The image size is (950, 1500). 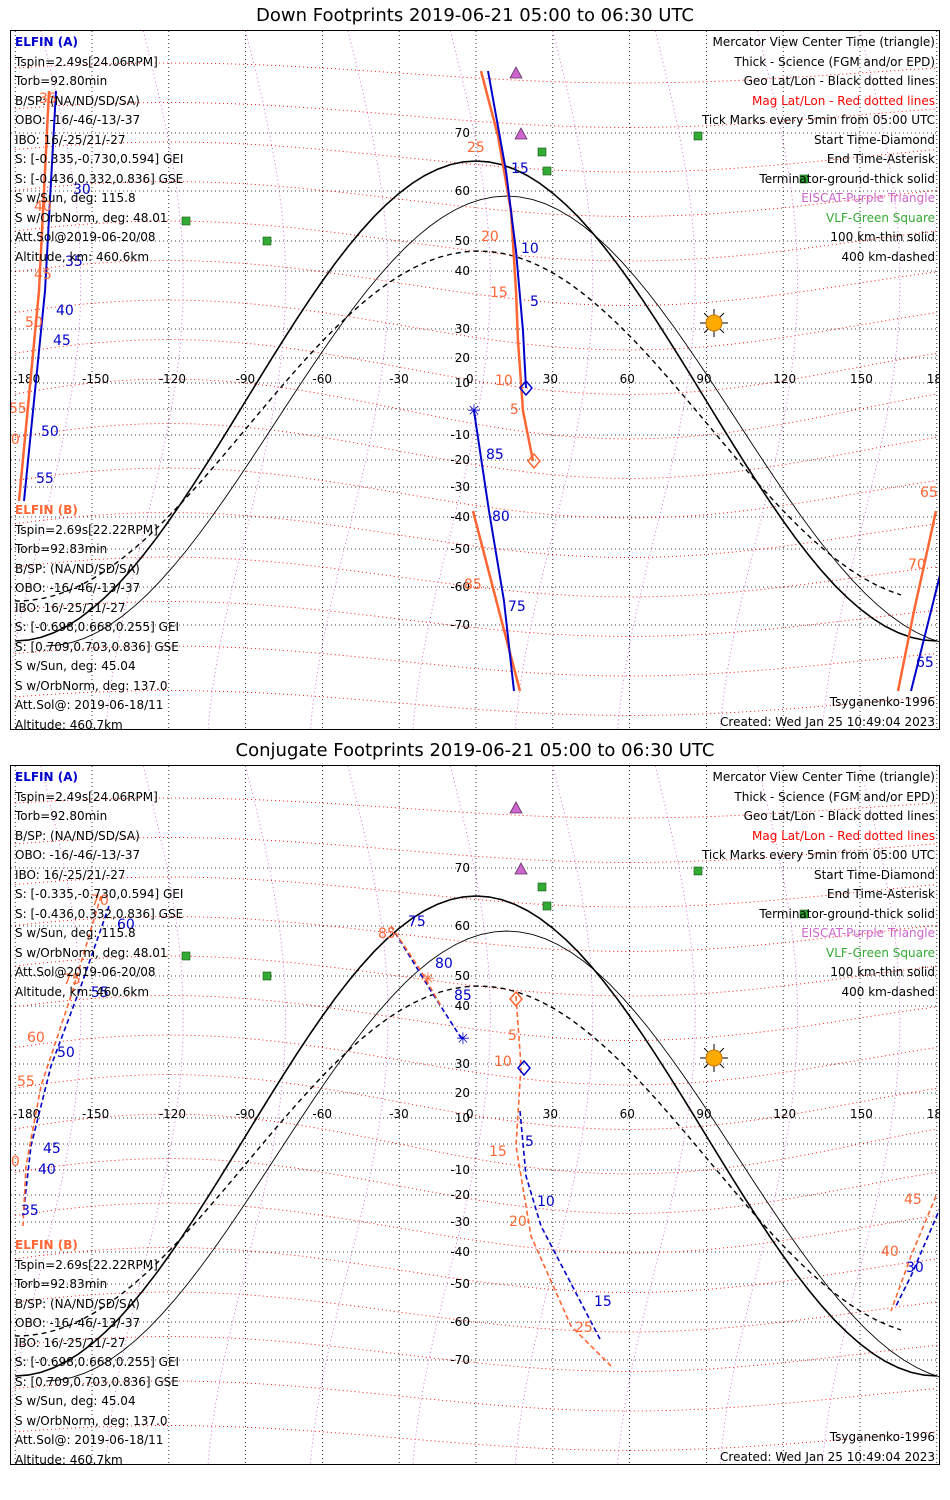 I want to click on lat-tick-label: -50, so click(x=460, y=1284).